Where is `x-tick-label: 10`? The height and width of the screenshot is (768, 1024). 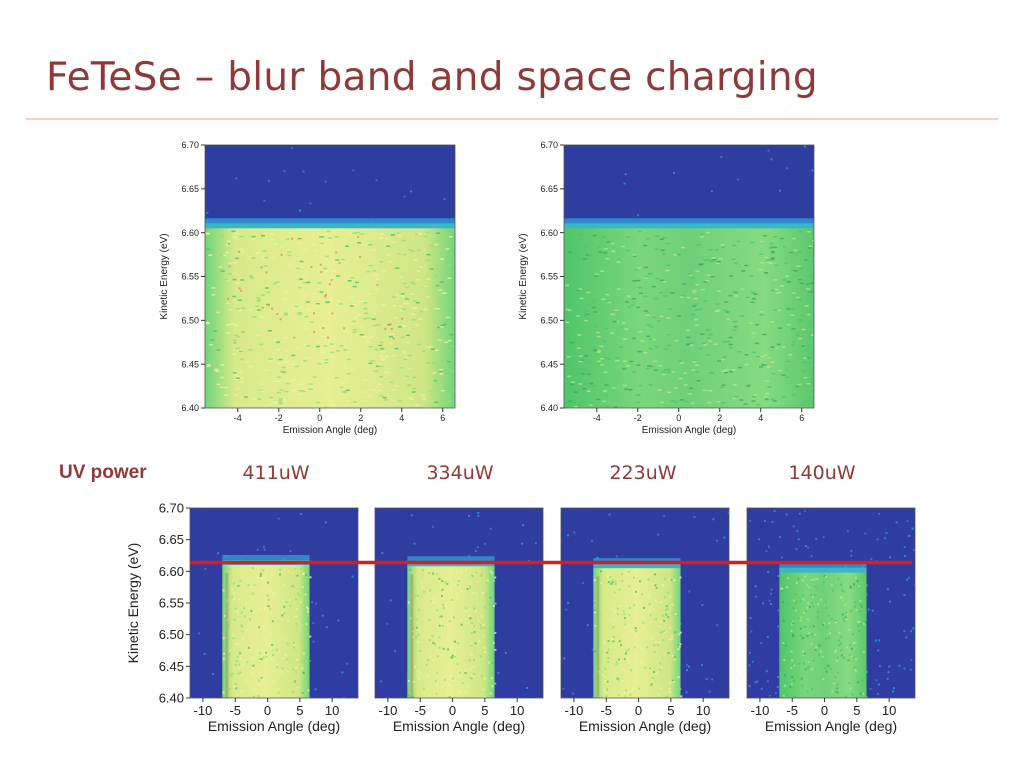 x-tick-label: 10 is located at coordinates (517, 710).